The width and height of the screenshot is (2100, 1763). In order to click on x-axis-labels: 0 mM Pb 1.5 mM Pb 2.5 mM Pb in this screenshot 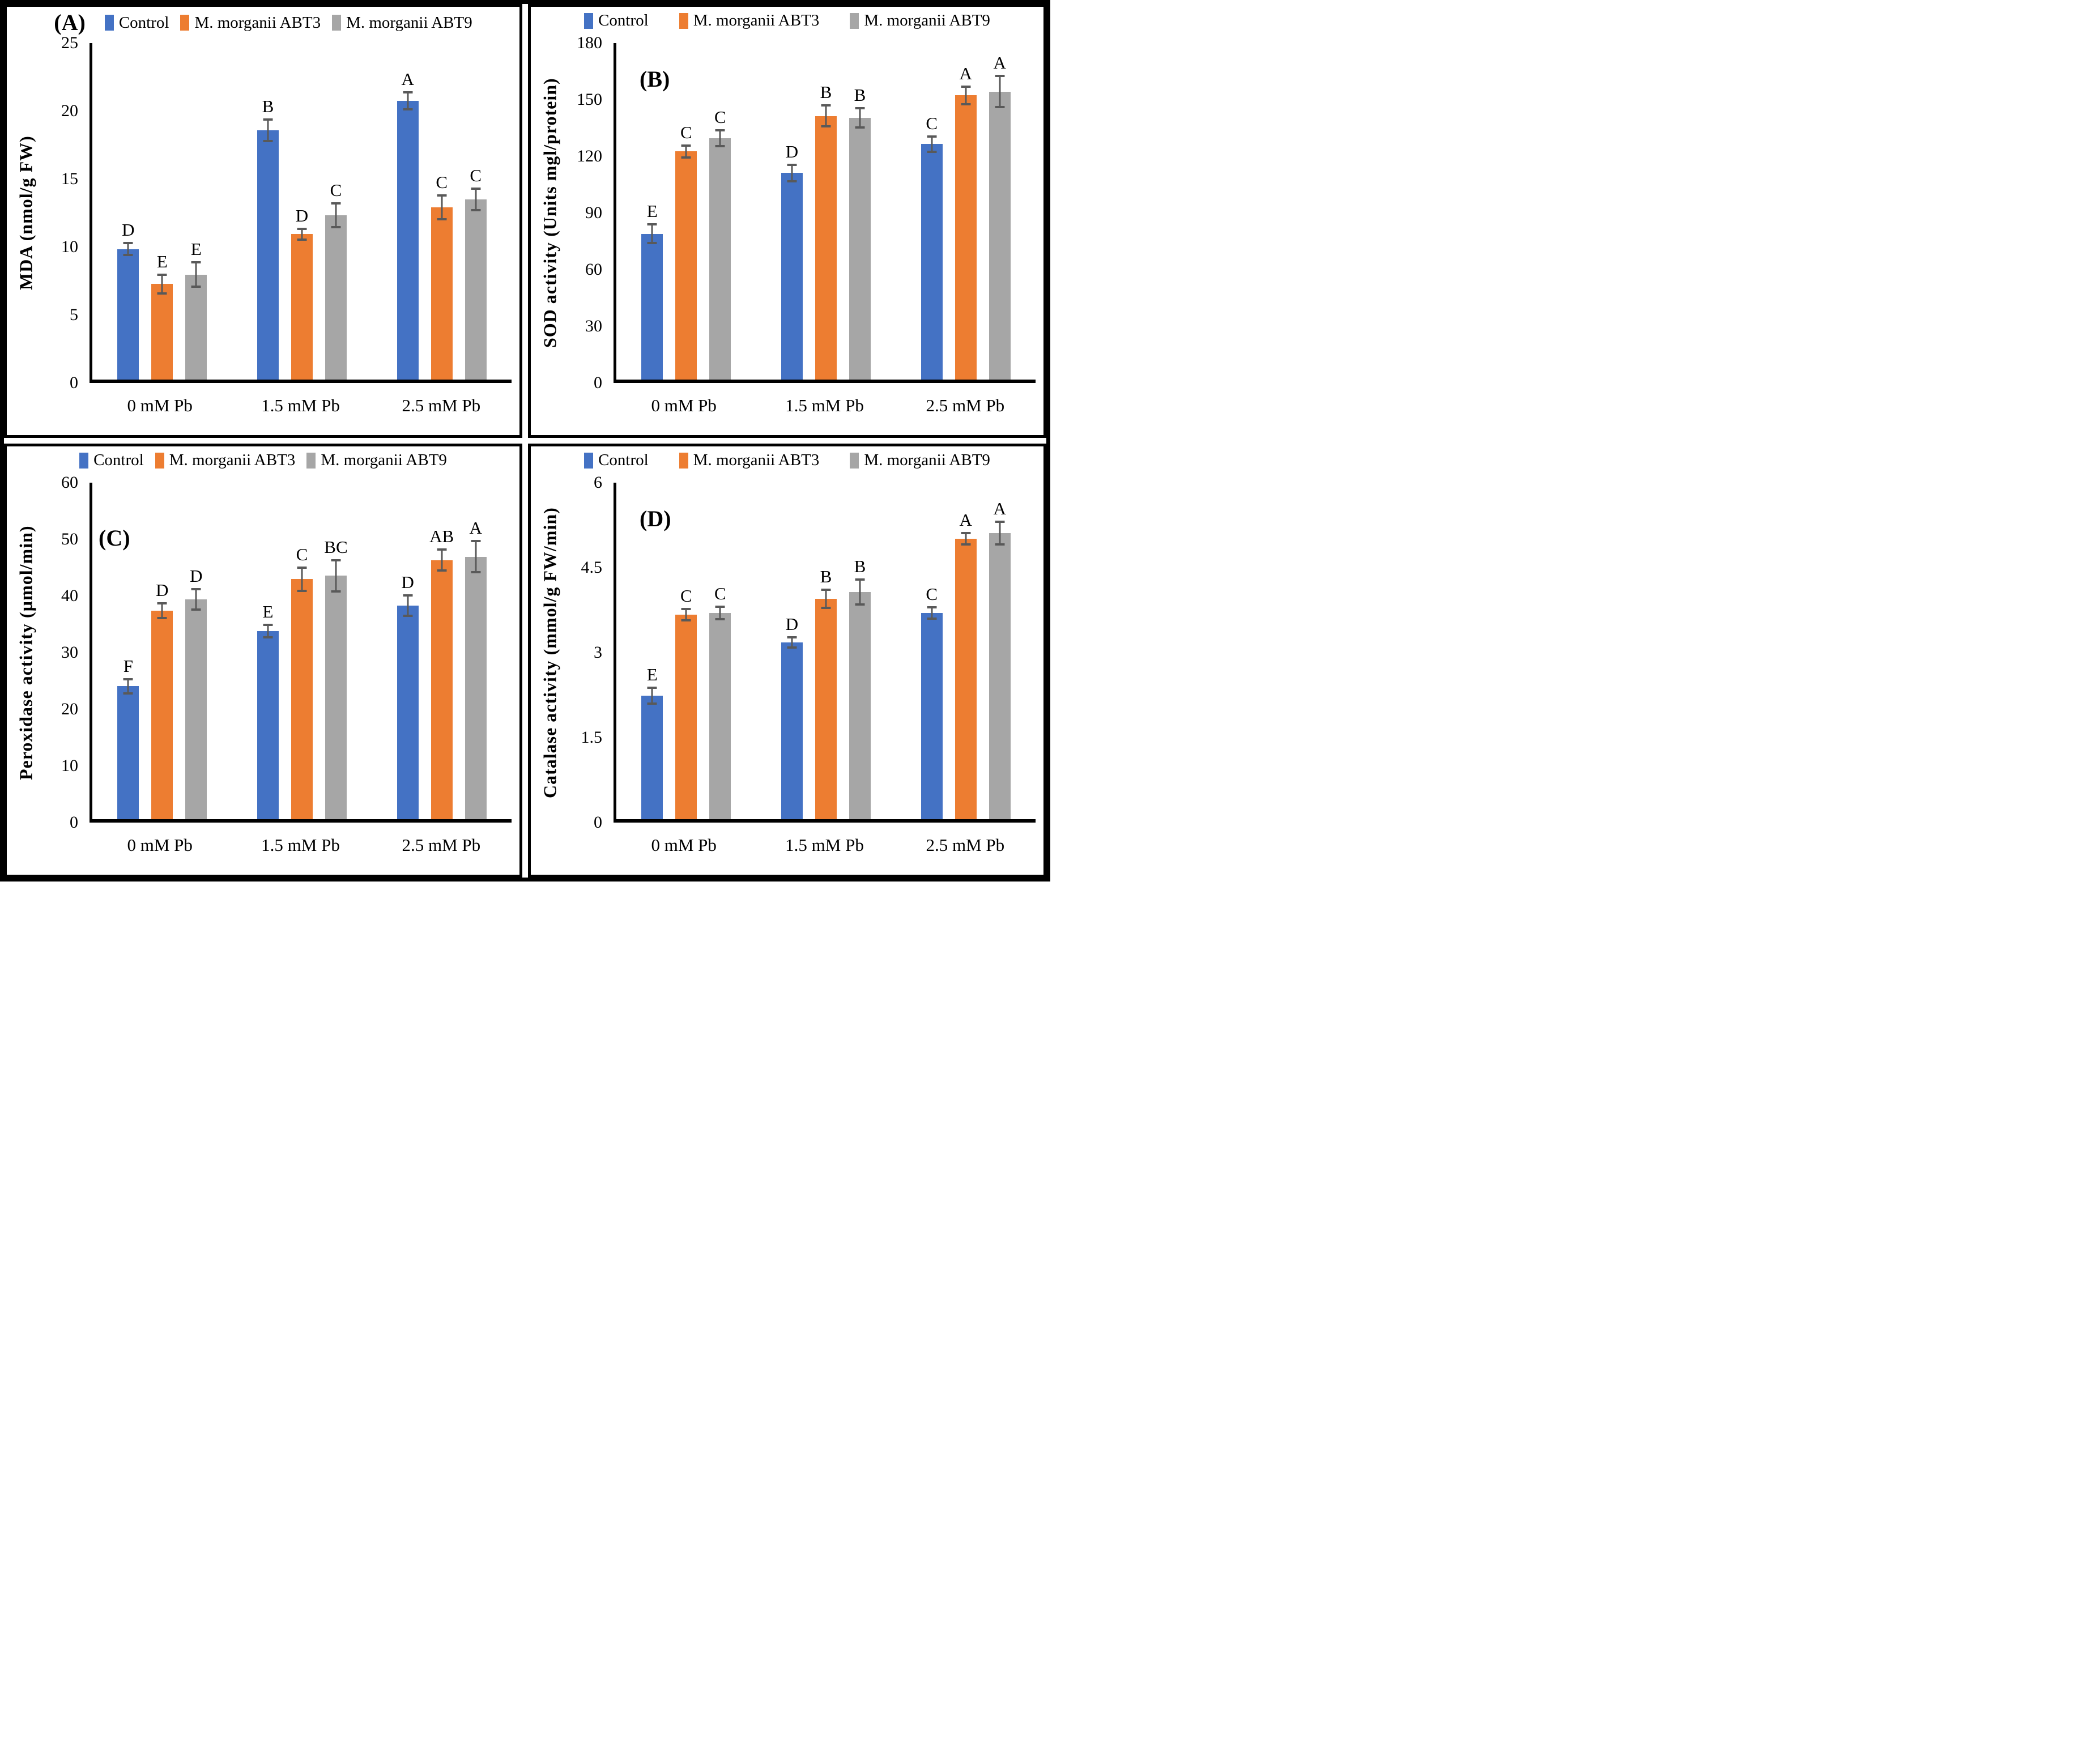, I will do `click(301, 406)`.